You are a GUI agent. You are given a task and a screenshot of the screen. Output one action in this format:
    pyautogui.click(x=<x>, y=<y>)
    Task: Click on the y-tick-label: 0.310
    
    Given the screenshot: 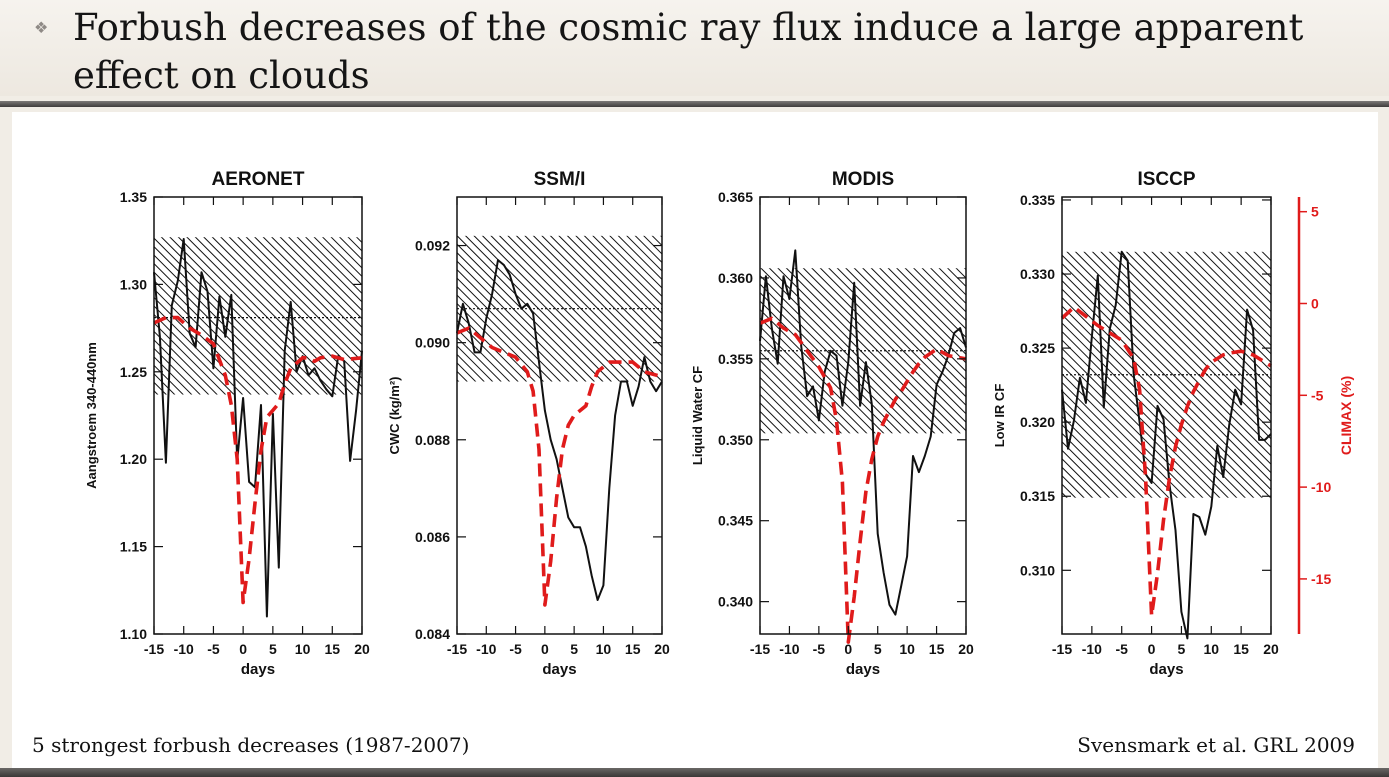 What is the action you would take?
    pyautogui.click(x=1037, y=570)
    